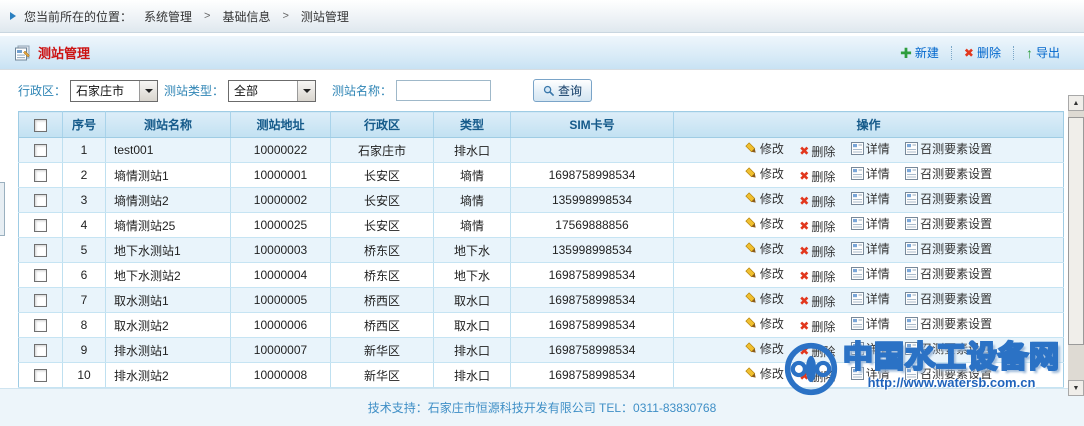 The height and width of the screenshot is (426, 1084). Describe the element at coordinates (868, 124) in the screenshot. I see `table-header-cell: 操作` at that location.